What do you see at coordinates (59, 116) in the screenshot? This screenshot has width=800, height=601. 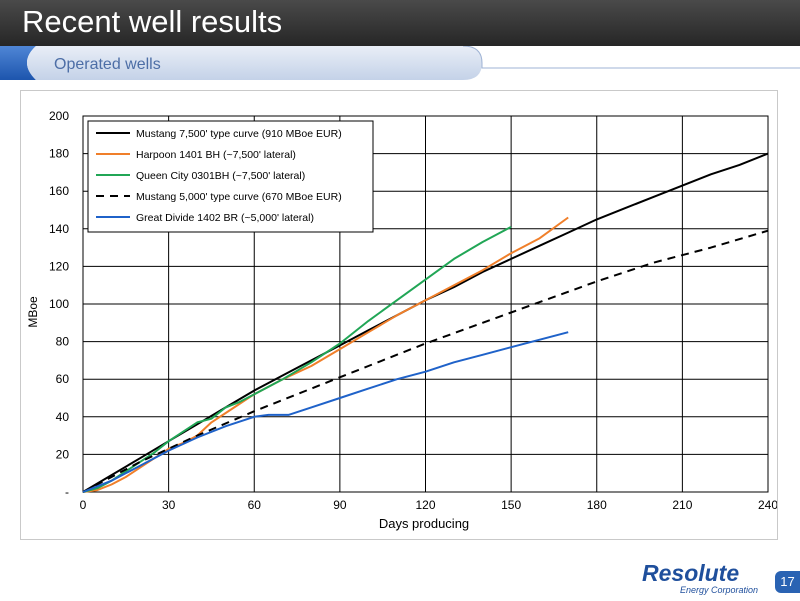 I see `y-tick-label: 200` at bounding box center [59, 116].